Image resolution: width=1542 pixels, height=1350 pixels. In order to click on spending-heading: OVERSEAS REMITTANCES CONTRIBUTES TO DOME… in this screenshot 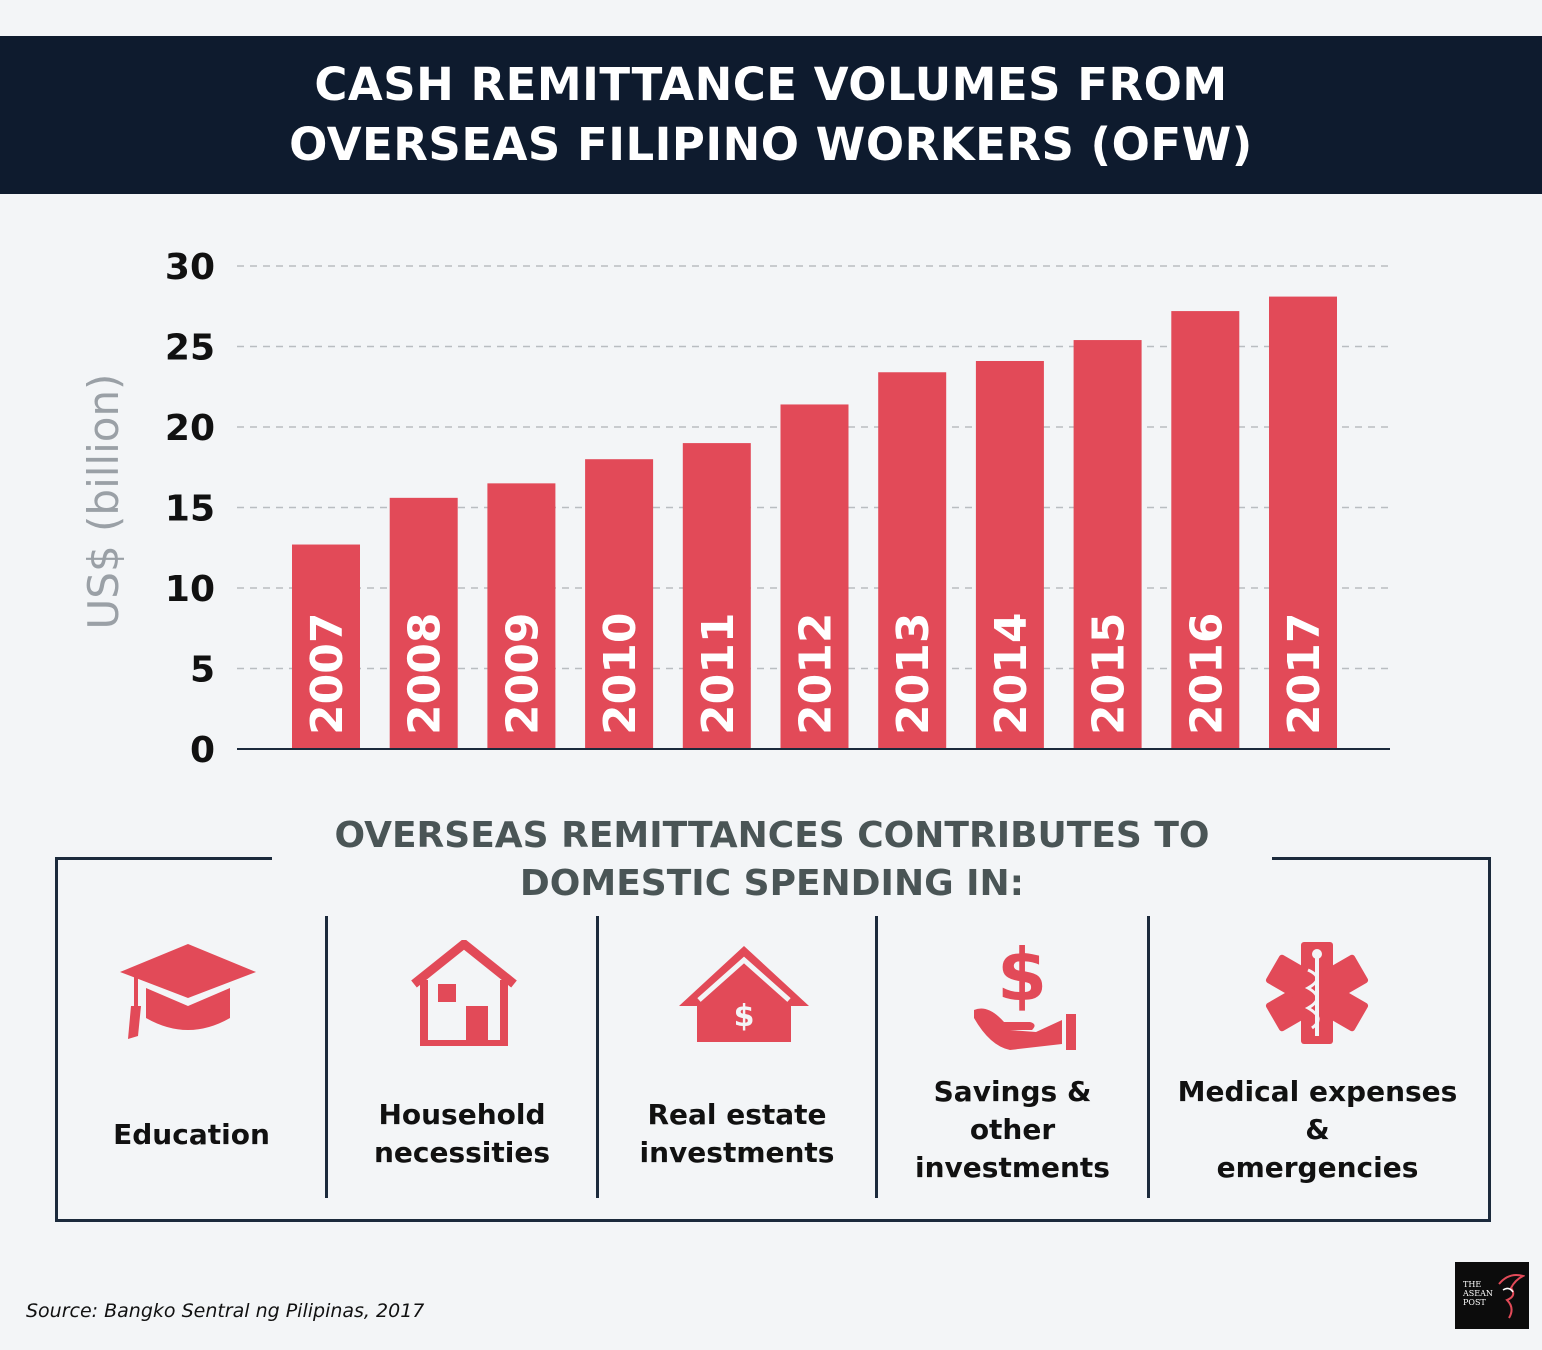, I will do `click(772, 860)`.